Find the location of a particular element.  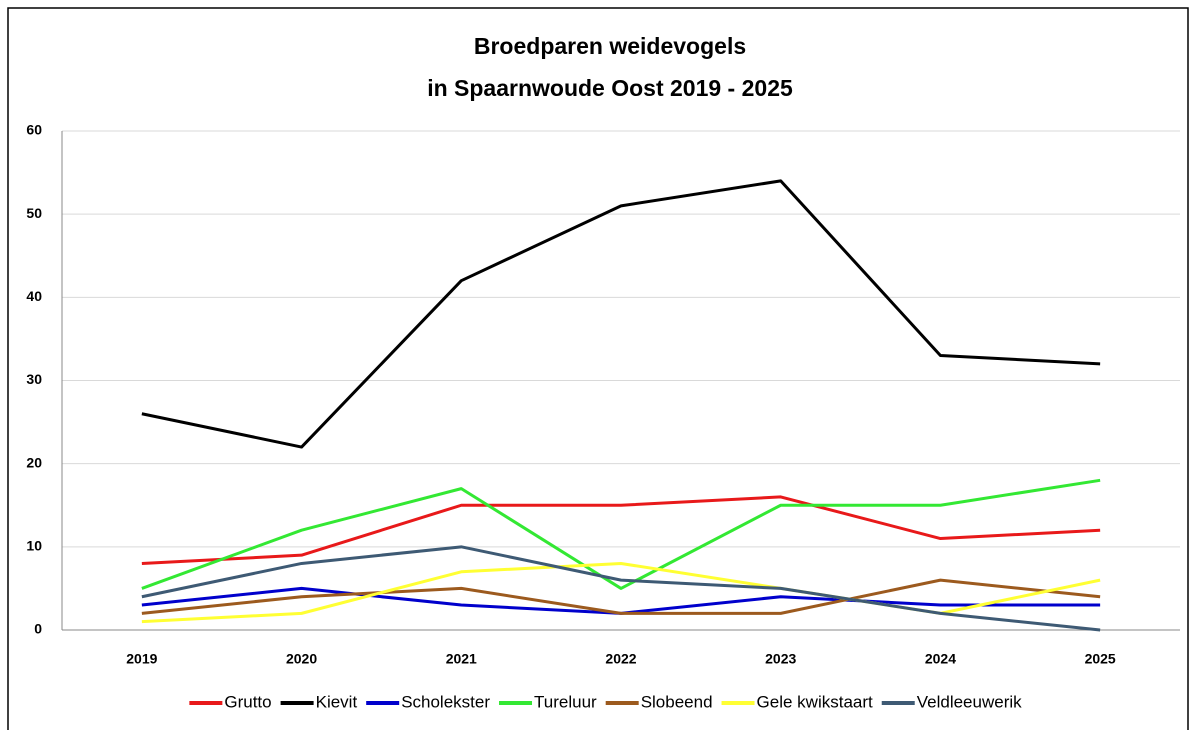

x-tick-label: 2021 is located at coordinates (461, 659).